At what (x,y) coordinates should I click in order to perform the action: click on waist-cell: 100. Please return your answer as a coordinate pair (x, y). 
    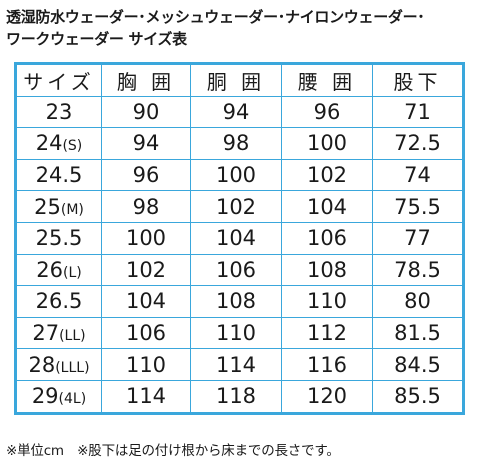
    Looking at the image, I should click on (236, 175).